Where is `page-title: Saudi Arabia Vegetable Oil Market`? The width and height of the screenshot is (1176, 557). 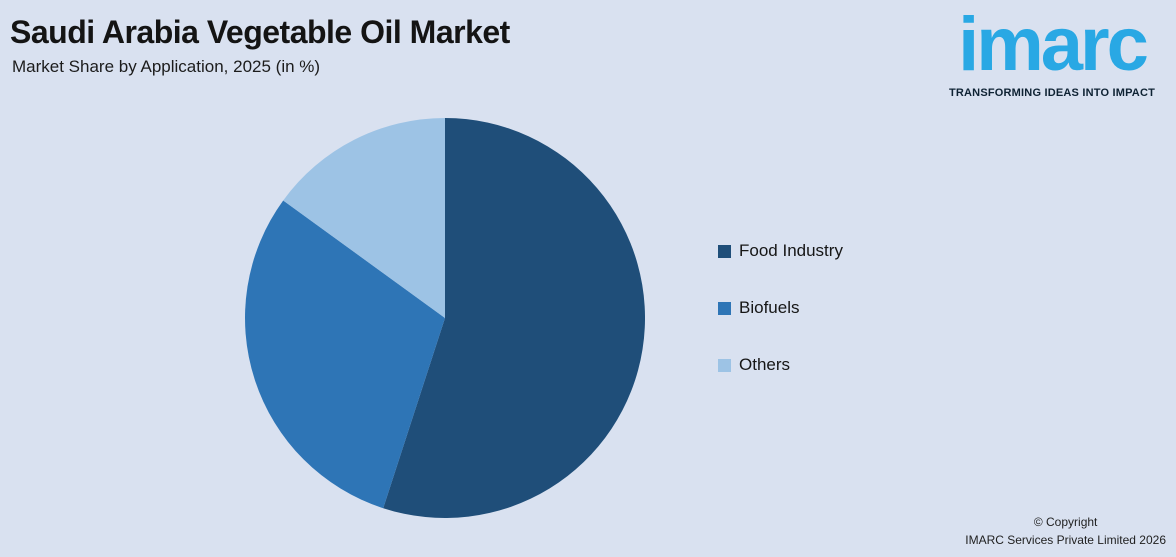
page-title: Saudi Arabia Vegetable Oil Market is located at coordinates (260, 32).